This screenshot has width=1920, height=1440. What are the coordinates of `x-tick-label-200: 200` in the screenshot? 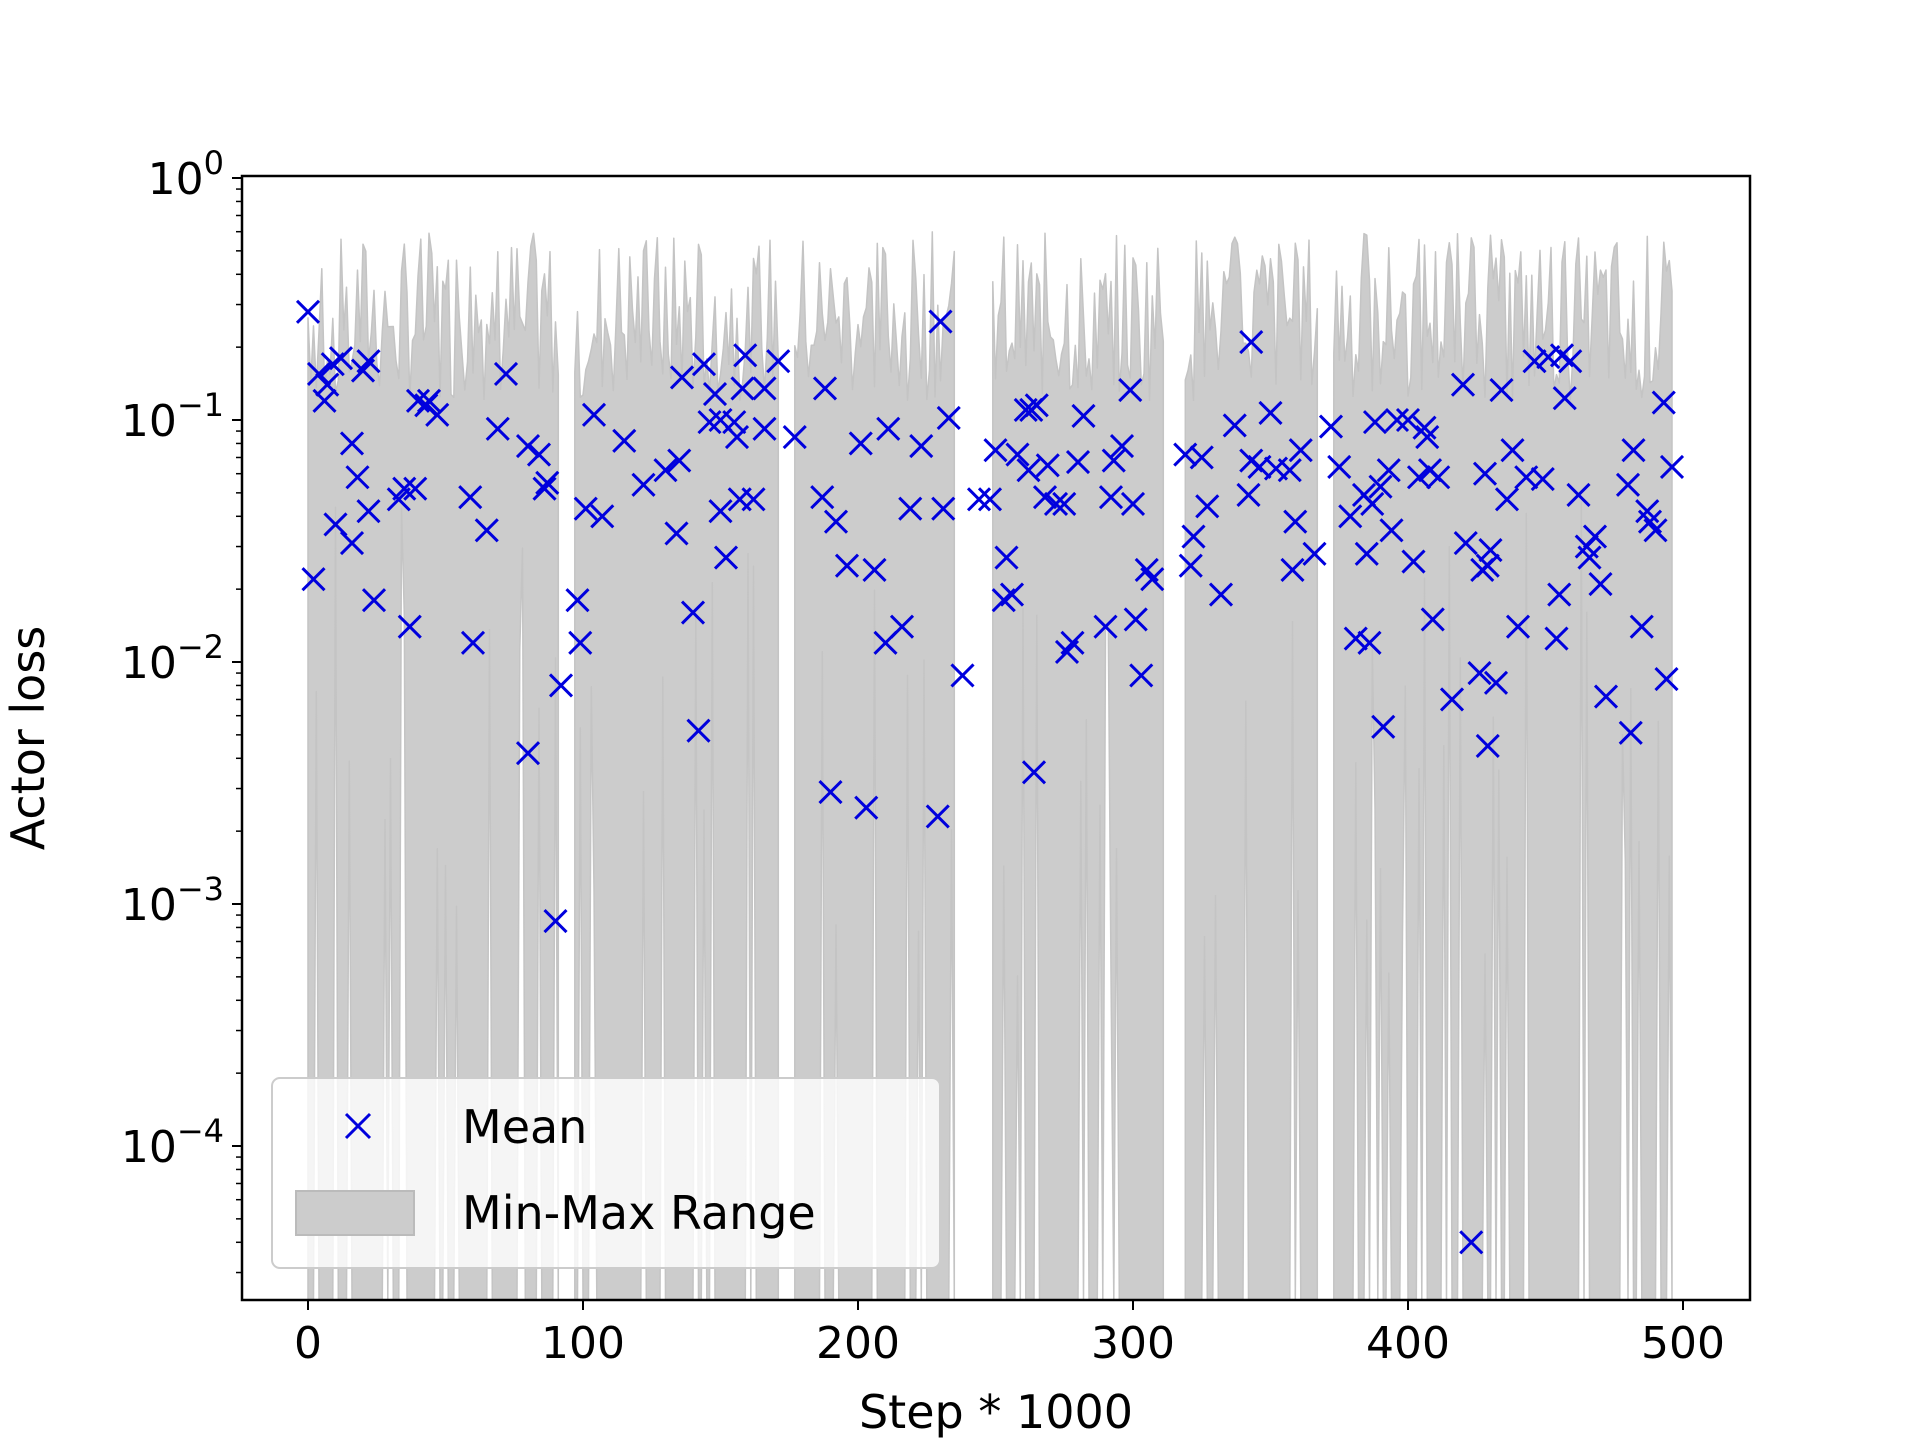 It's located at (858, 1343).